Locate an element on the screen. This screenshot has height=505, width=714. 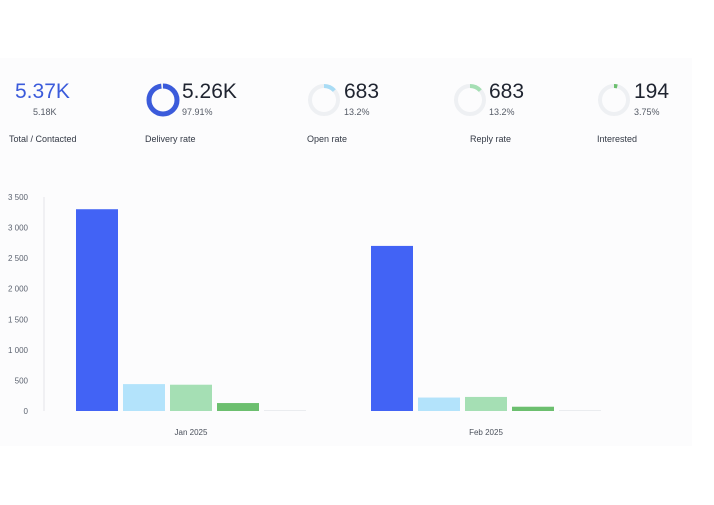
stat-interested-sub: 3.75% is located at coordinates (647, 112).